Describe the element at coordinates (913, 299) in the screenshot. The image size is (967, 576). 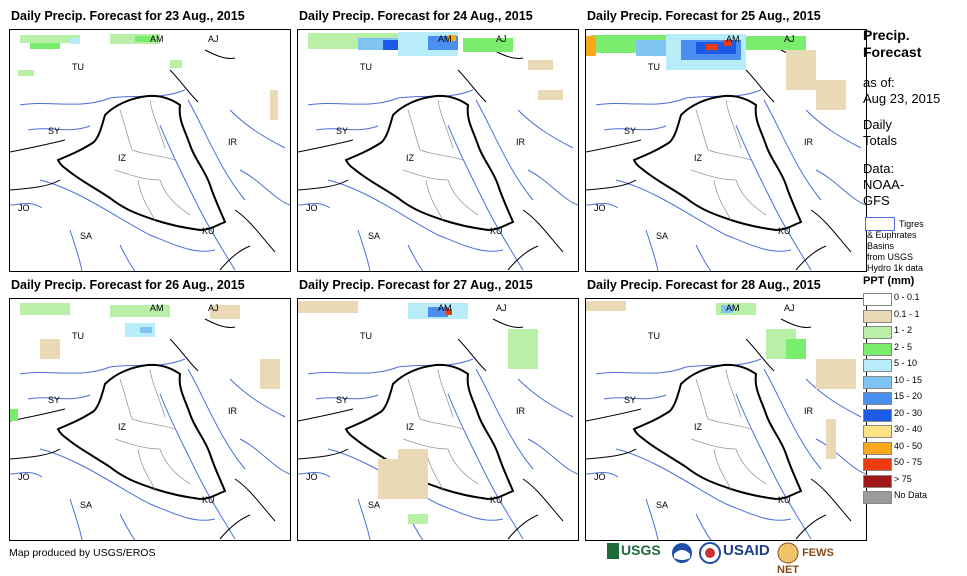
I see `legend-item: 0 - 0.1` at that location.